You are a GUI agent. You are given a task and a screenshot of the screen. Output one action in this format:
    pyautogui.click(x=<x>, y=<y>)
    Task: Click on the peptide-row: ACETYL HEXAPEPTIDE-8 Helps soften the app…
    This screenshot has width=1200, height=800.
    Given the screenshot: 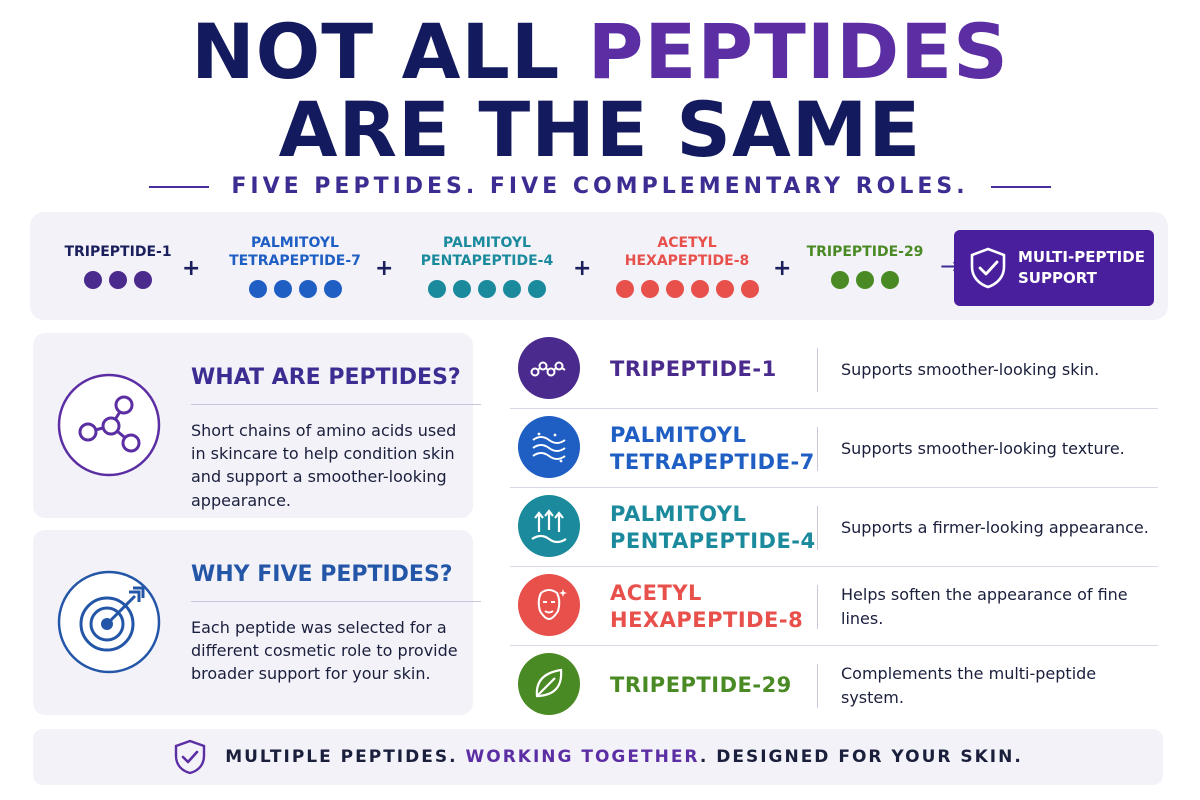 What is the action you would take?
    pyautogui.click(x=834, y=606)
    